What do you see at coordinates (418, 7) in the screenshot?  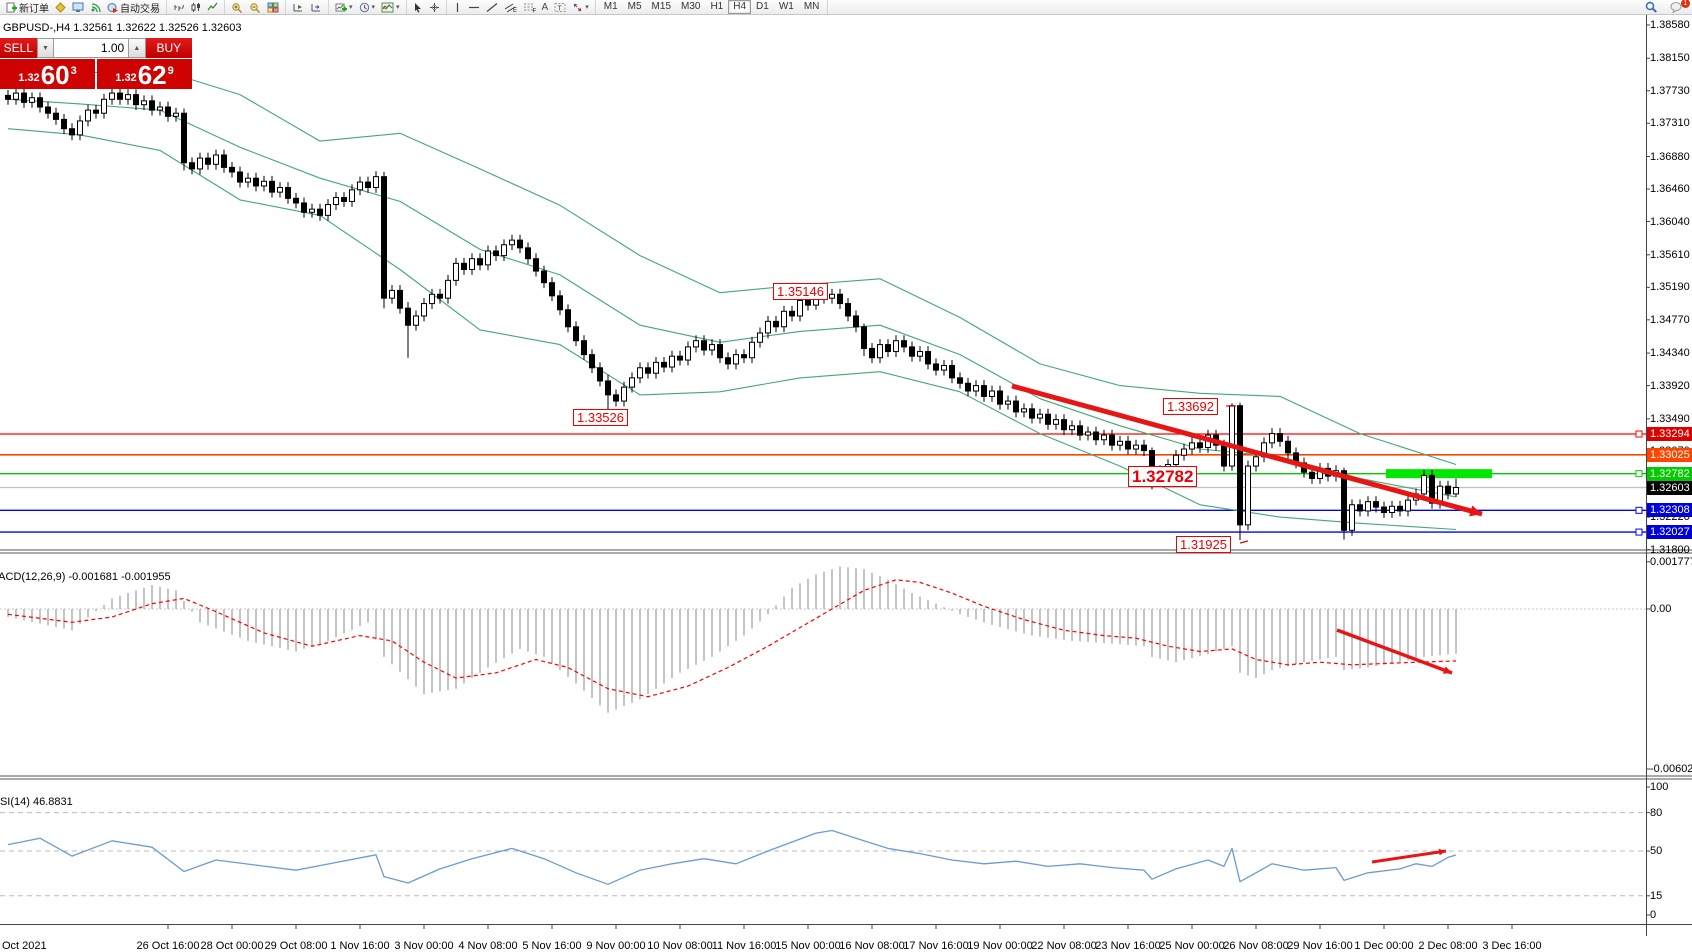 I see `cursor-tool-button` at bounding box center [418, 7].